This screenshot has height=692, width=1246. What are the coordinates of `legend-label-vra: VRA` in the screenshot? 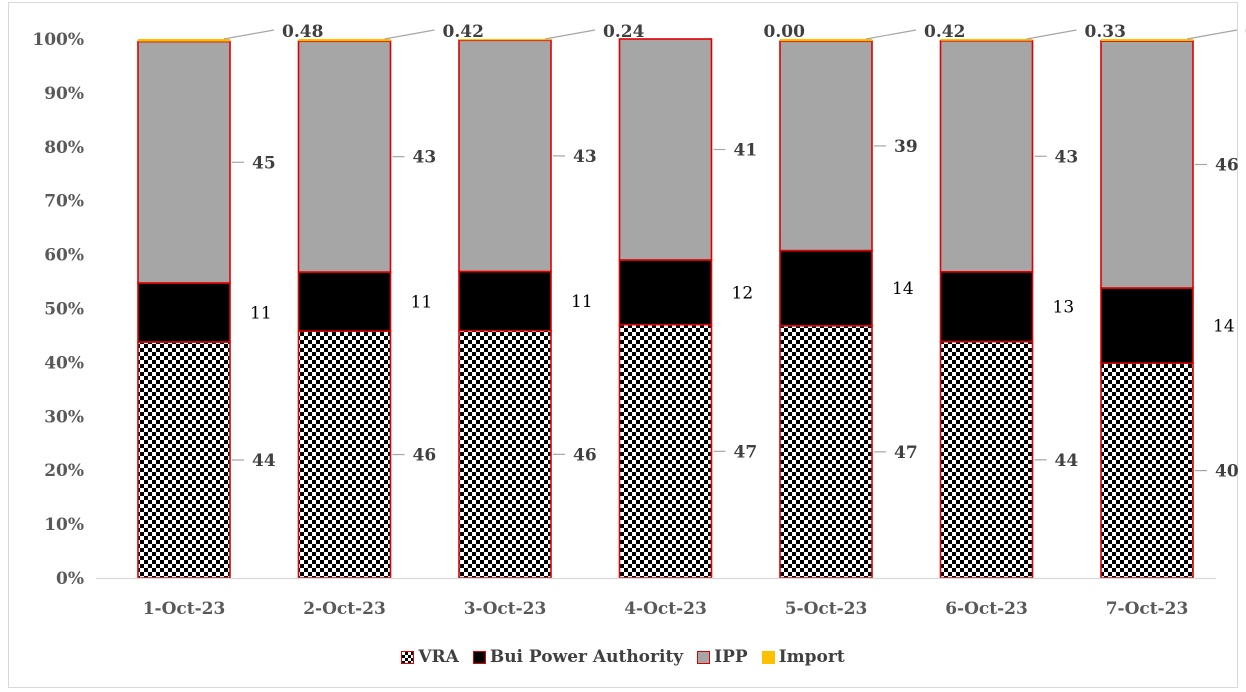 It's located at (438, 657).